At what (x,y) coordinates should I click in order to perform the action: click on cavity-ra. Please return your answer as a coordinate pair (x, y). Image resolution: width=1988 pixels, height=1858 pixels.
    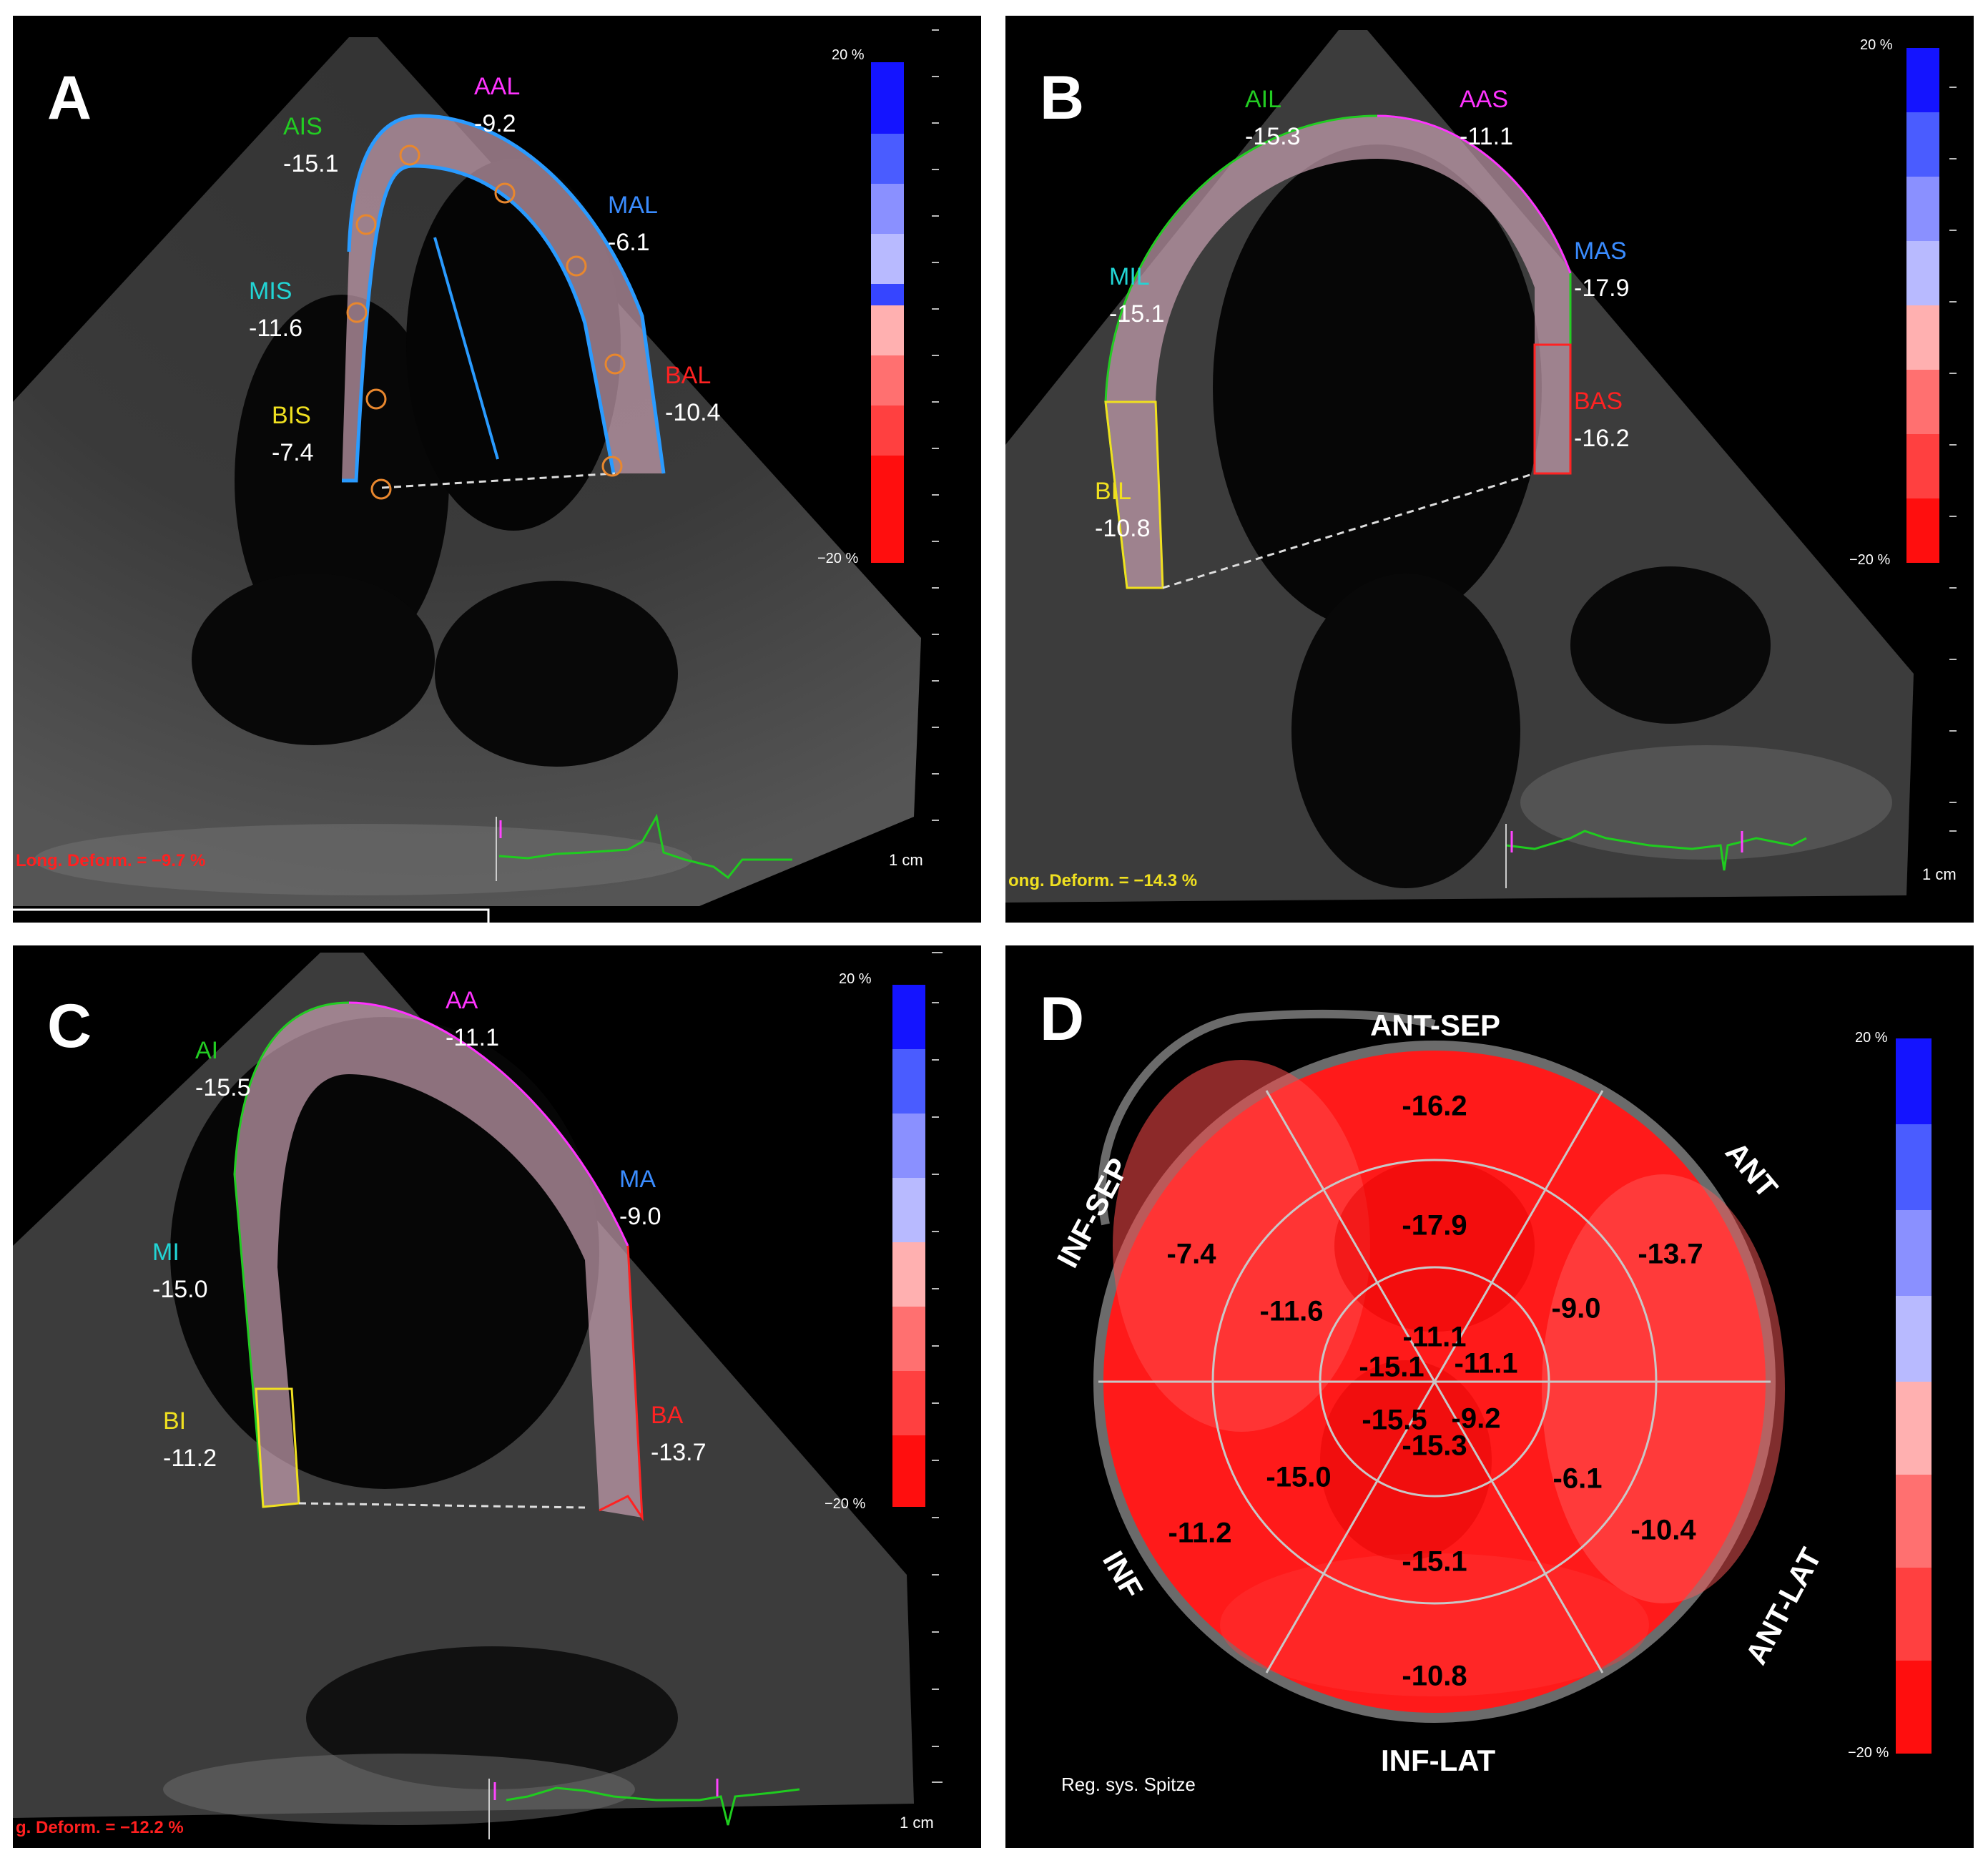
    Looking at the image, I should click on (313, 659).